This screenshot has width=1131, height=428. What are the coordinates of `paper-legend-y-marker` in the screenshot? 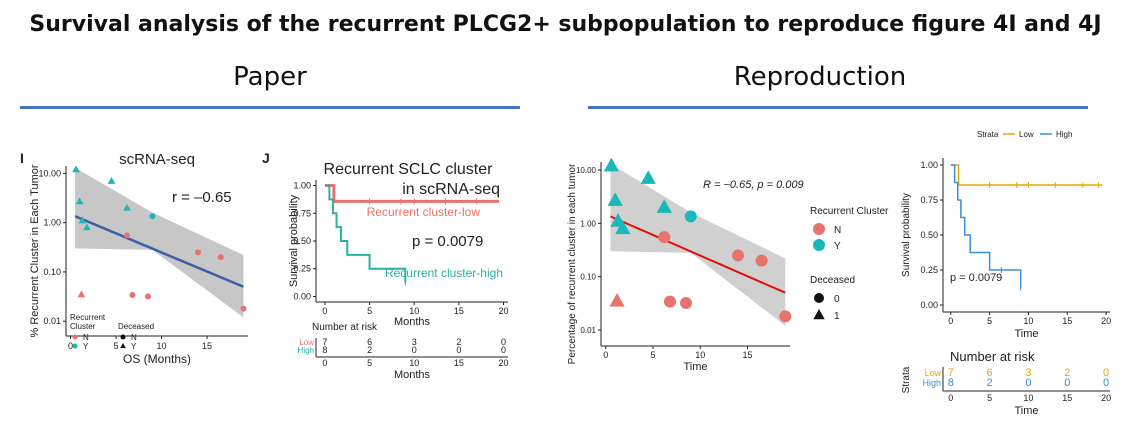 It's located at (75, 346).